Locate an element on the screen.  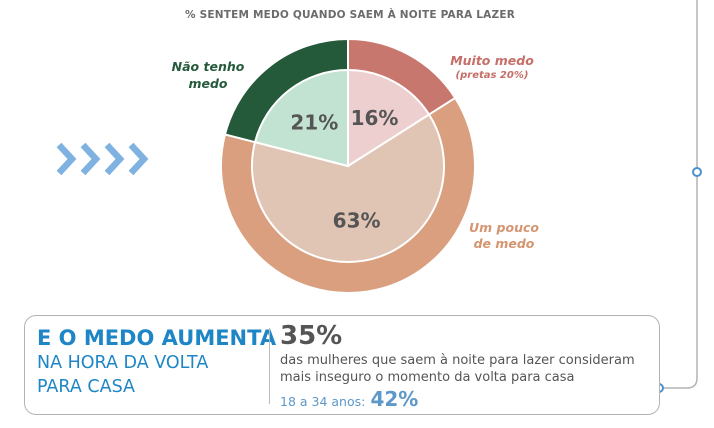
slice-label-line: Não tenho is located at coordinates (208, 66).